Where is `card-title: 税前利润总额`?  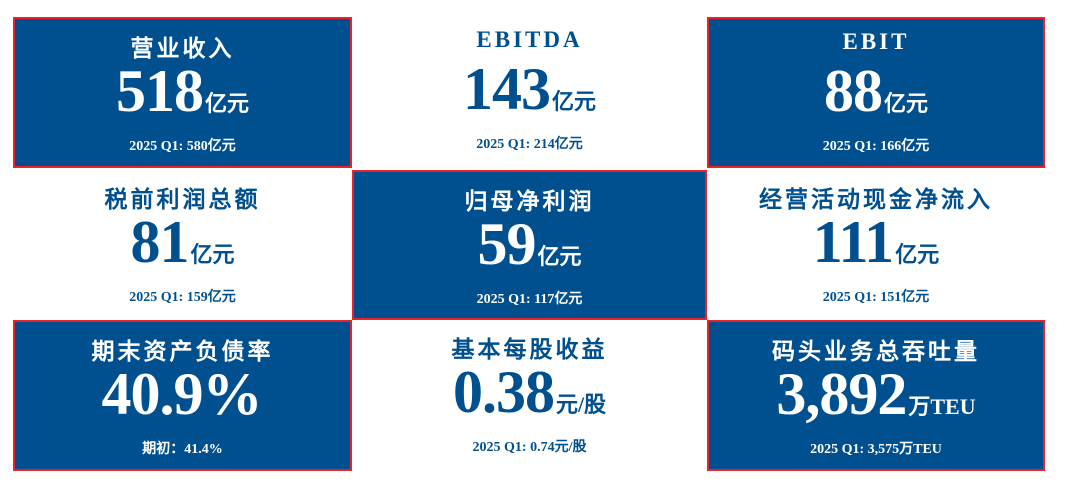
card-title: 税前利润总额 is located at coordinates (182, 199).